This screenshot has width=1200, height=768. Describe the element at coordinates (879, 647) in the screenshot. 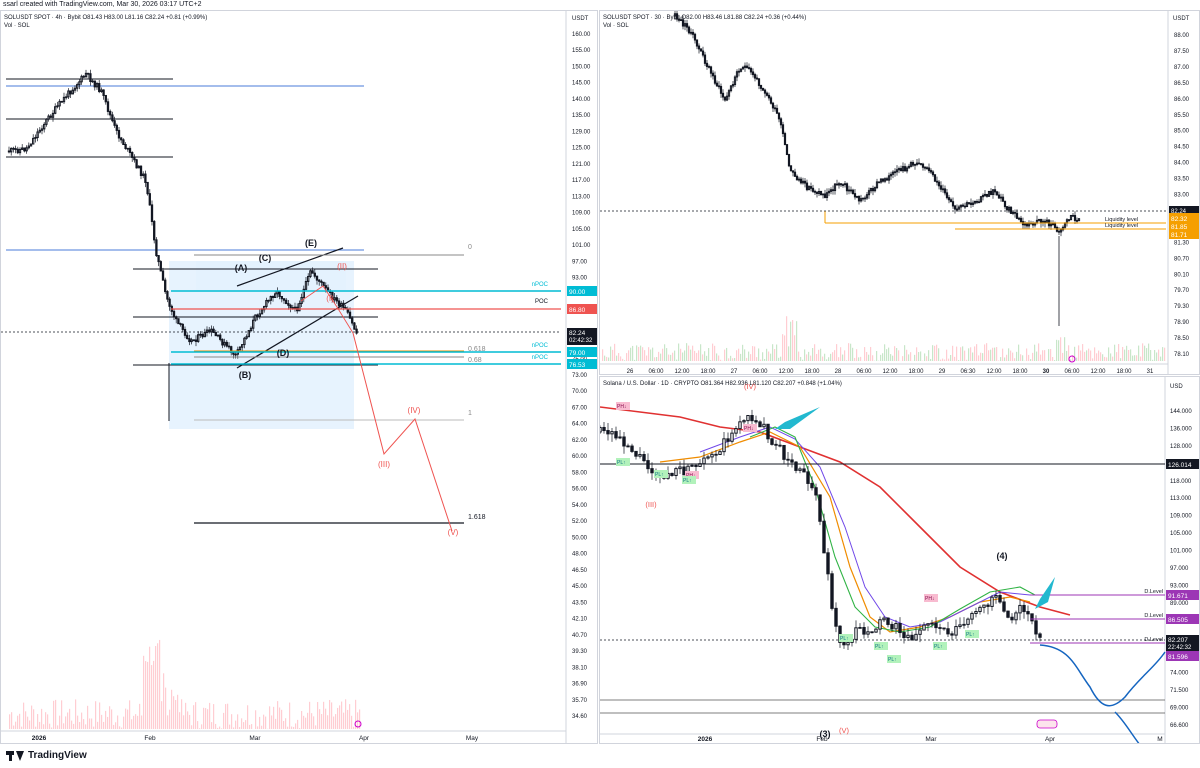

I see `br-pivot-low: PL↑` at that location.